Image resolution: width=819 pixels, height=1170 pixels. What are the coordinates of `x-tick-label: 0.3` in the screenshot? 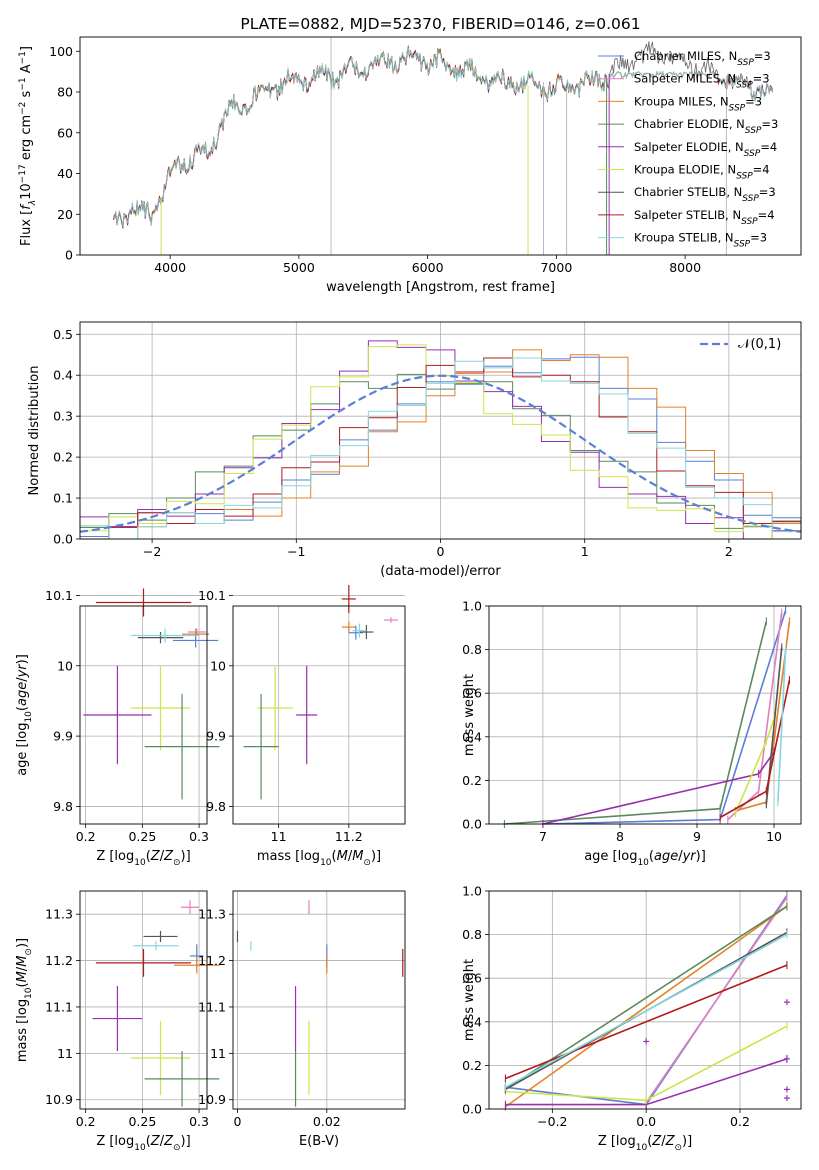 It's located at (199, 1121).